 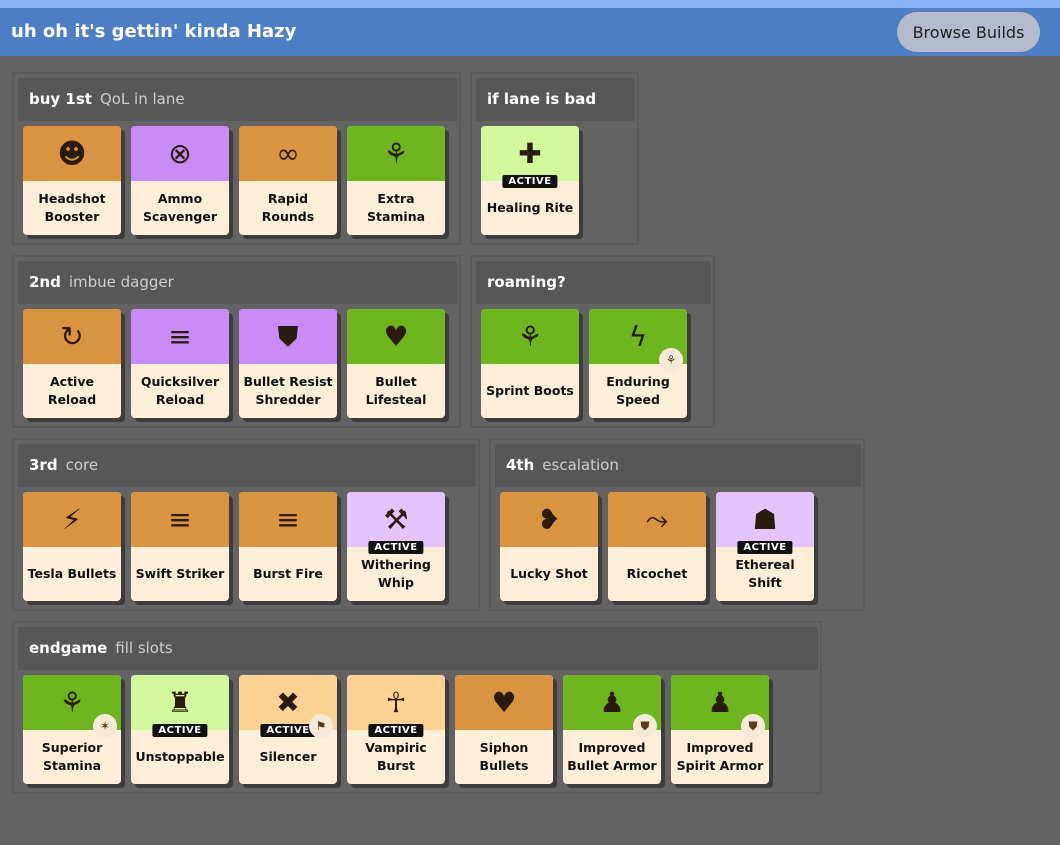 I want to click on section-header: 4th escalation, so click(x=678, y=465).